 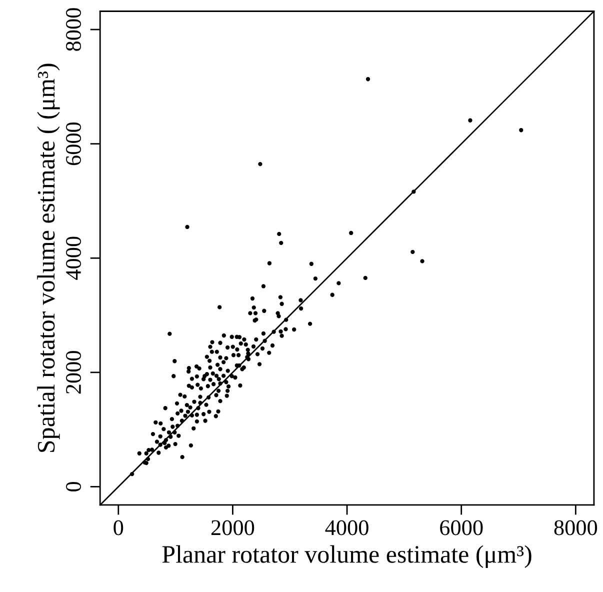 What do you see at coordinates (73, 258) in the screenshot?
I see `y-tick-label: 4000` at bounding box center [73, 258].